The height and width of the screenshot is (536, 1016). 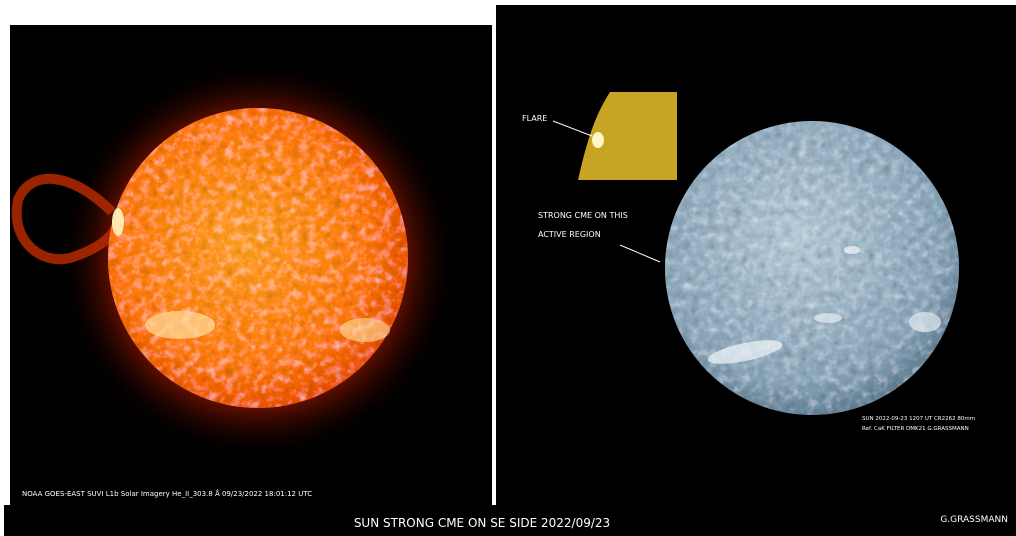 I want to click on footer-bar, so click(x=510, y=520).